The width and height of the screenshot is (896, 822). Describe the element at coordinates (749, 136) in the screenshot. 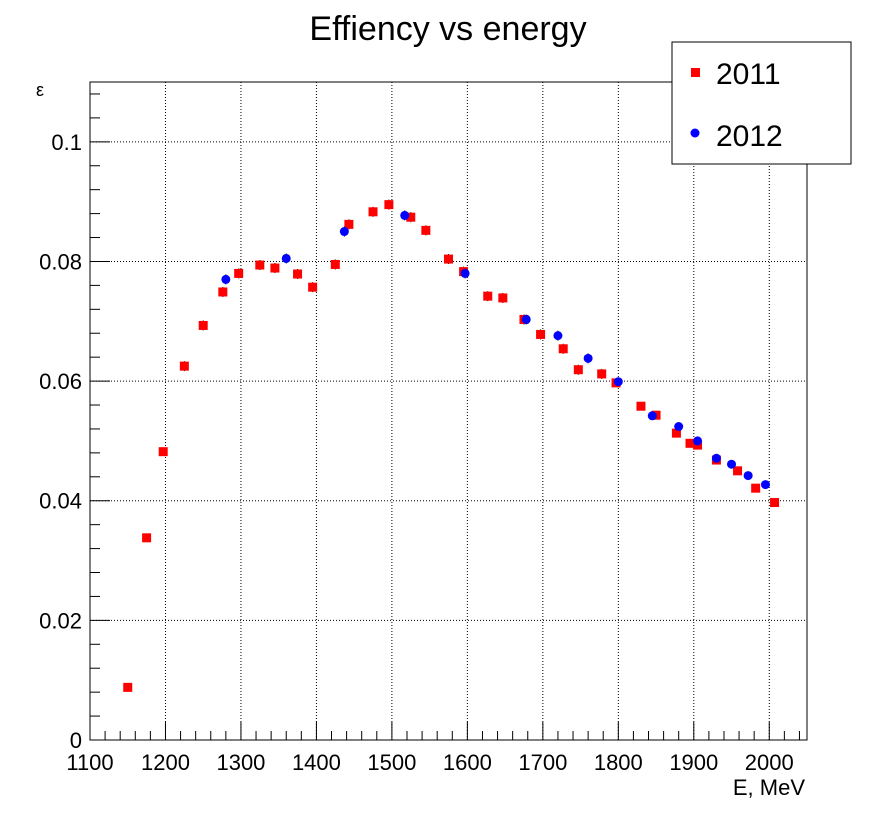

I see `legend-label-2012: 2012` at that location.